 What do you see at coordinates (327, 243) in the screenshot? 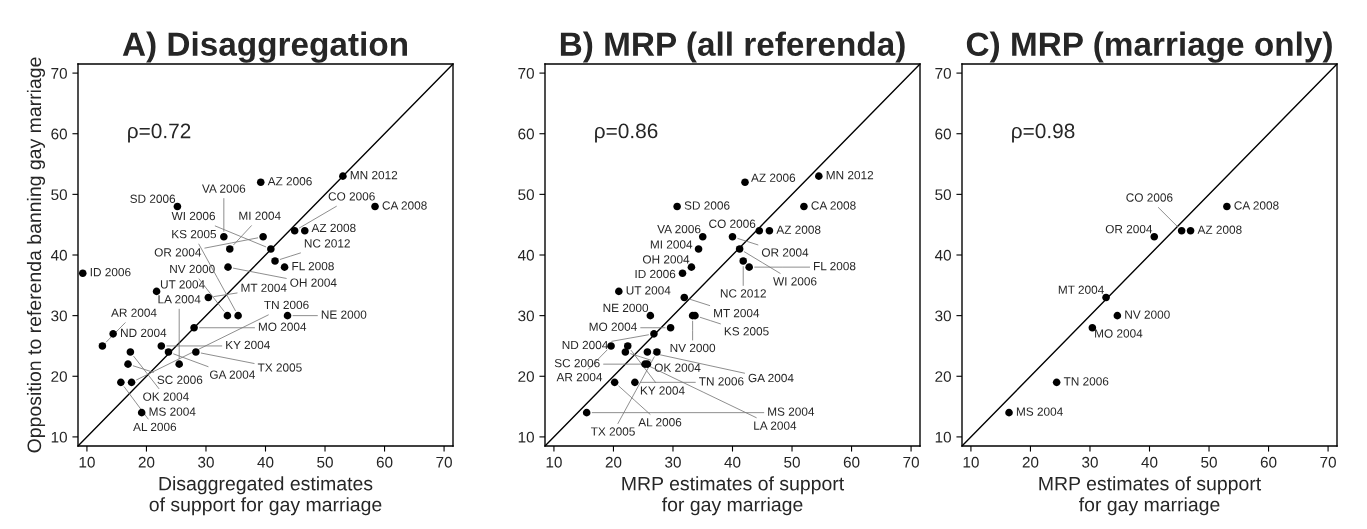
I see `annotation: NC 2012` at bounding box center [327, 243].